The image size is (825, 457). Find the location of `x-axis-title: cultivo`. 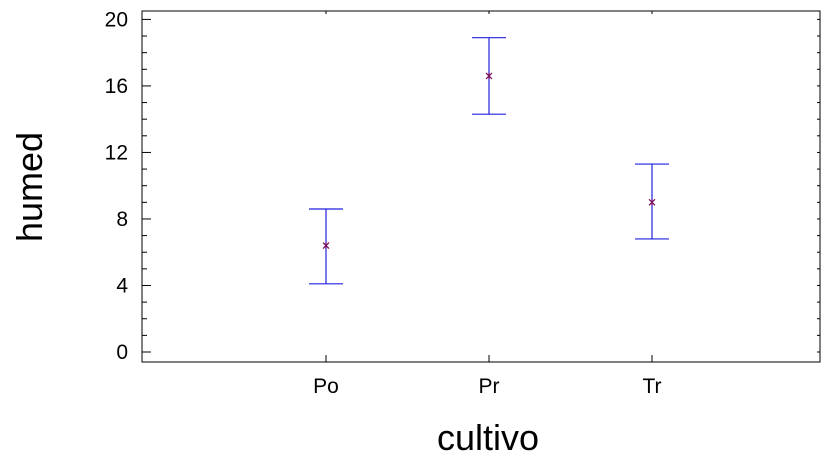

x-axis-title: cultivo is located at coordinates (488, 437).